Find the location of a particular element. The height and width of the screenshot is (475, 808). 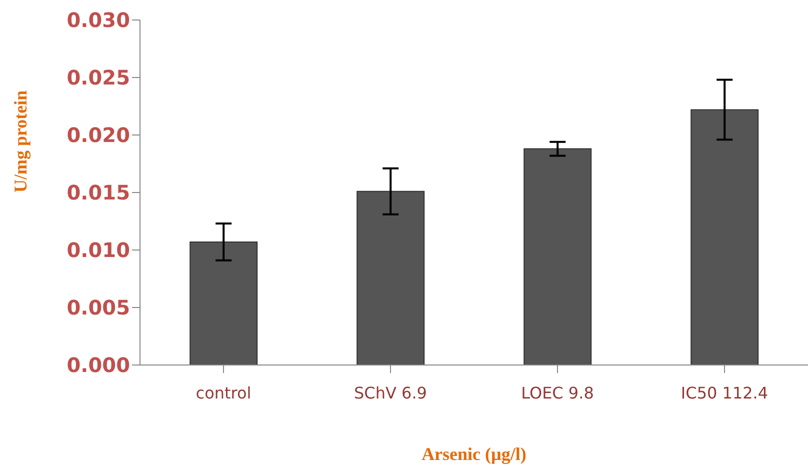

y-tick-label: 0.015 is located at coordinates (98, 192).